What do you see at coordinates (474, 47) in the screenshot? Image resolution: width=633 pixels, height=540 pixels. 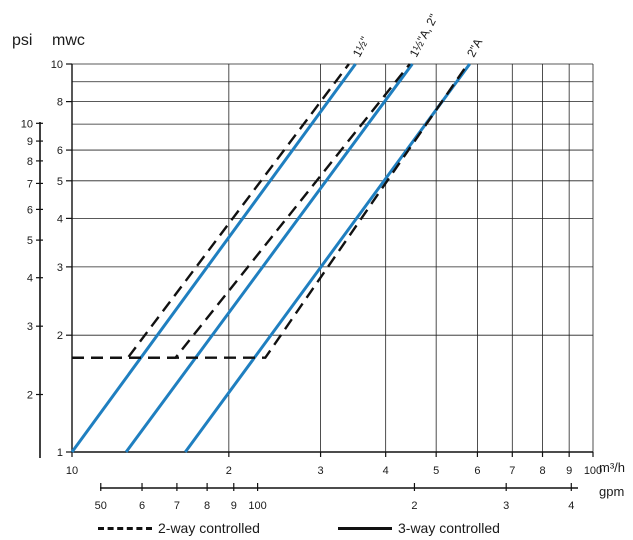 I see `series-label: 2"A` at bounding box center [474, 47].